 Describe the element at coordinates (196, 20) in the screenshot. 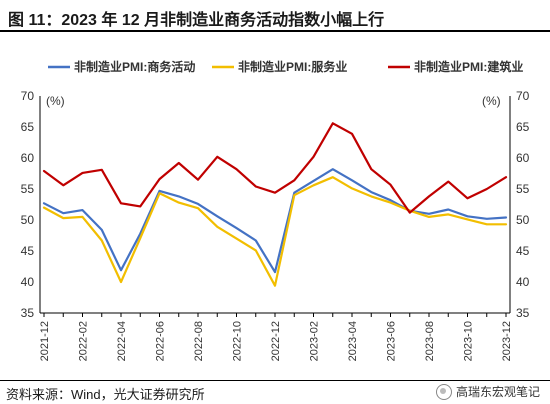

I see `figure-title: 图 11：2023 年 12 月非制造业商务活动指数小幅上行` at that location.